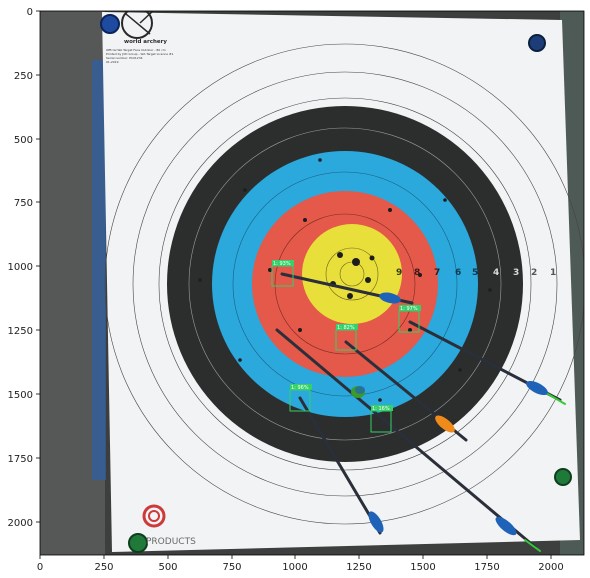 Image resolution: width=590 pixels, height=578 pixels. Describe the element at coordinates (20, 331) in the screenshot. I see `y-tick-label: 1250` at that location.